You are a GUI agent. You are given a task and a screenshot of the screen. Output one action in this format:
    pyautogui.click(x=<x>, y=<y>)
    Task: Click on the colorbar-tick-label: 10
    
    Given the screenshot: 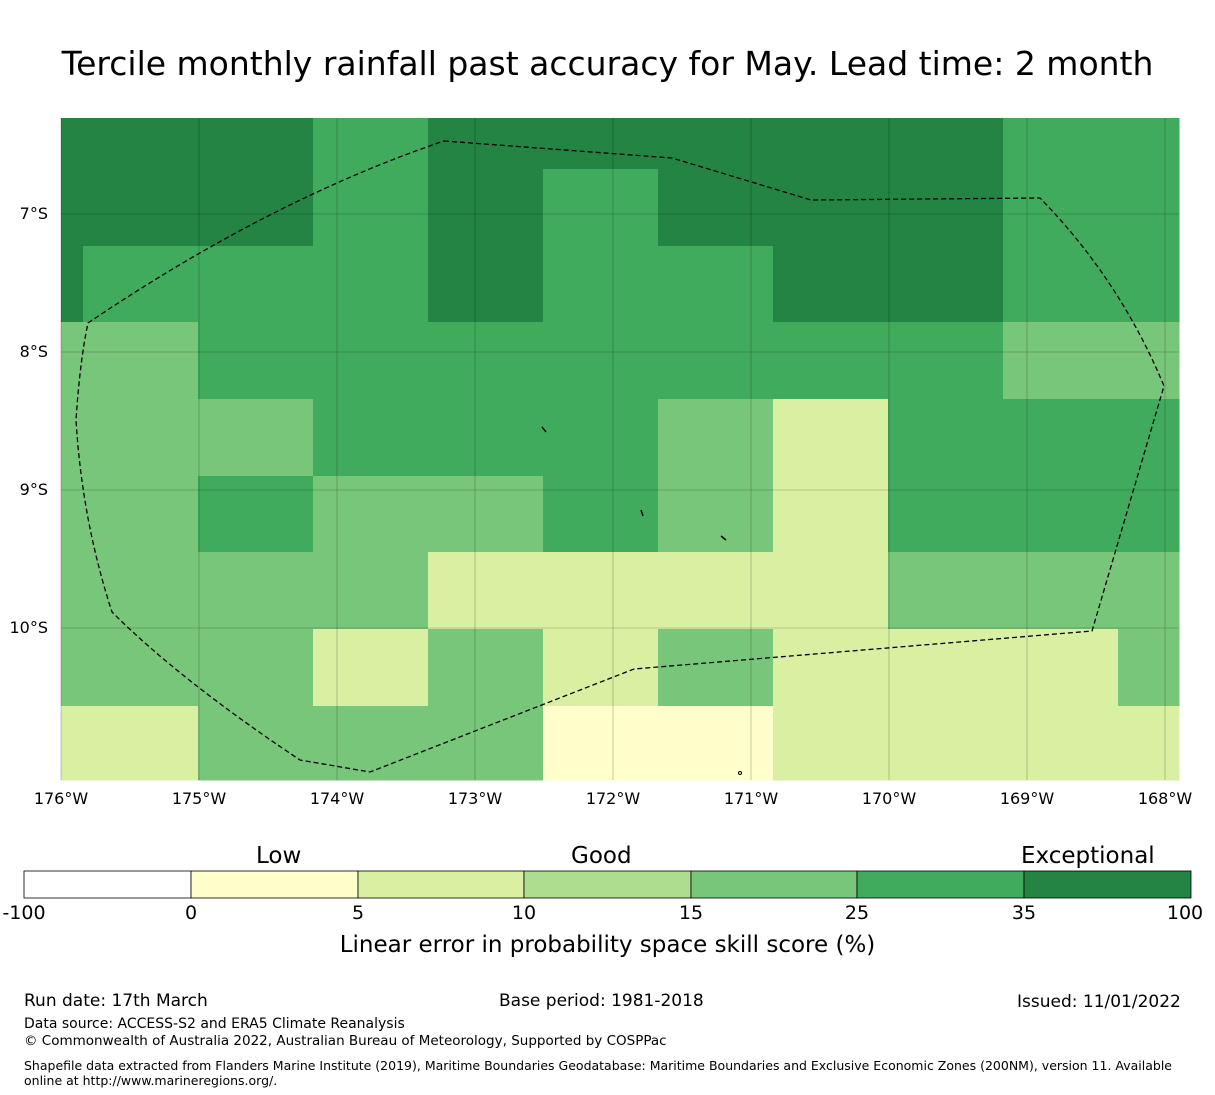 What is the action you would take?
    pyautogui.click(x=524, y=913)
    